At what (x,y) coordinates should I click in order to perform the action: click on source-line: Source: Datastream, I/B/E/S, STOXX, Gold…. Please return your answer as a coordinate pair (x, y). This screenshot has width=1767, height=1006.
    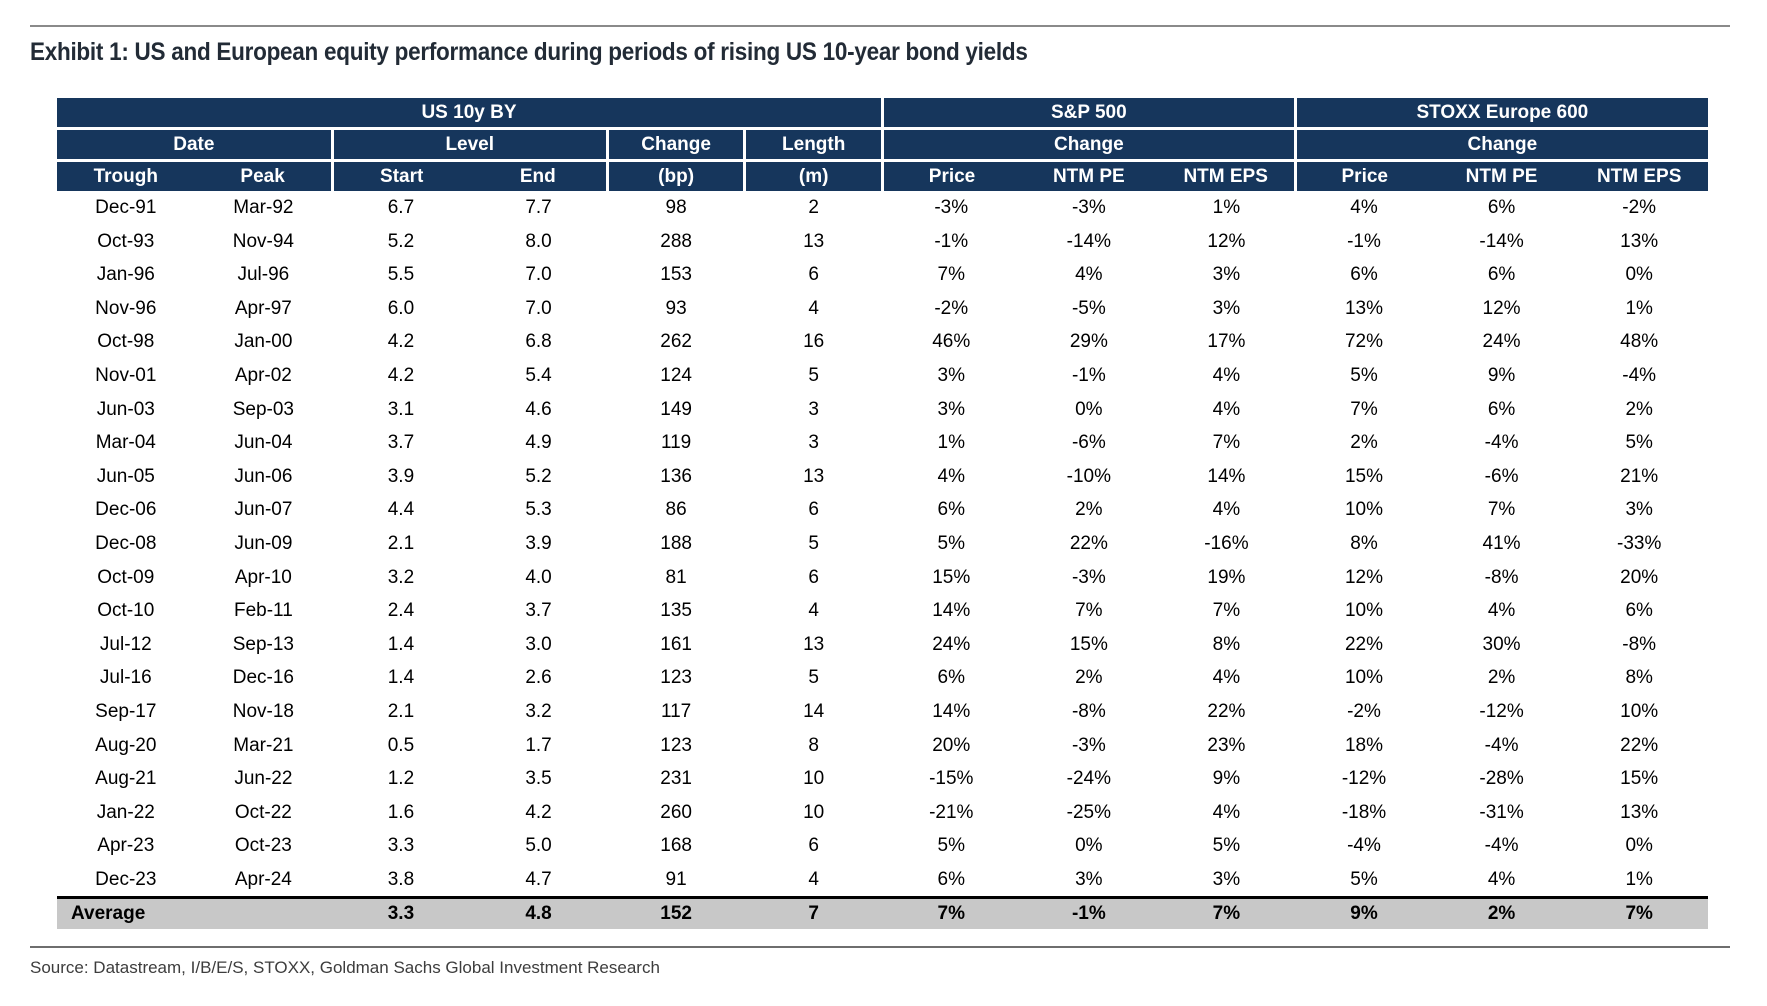
    Looking at the image, I should click on (345, 967).